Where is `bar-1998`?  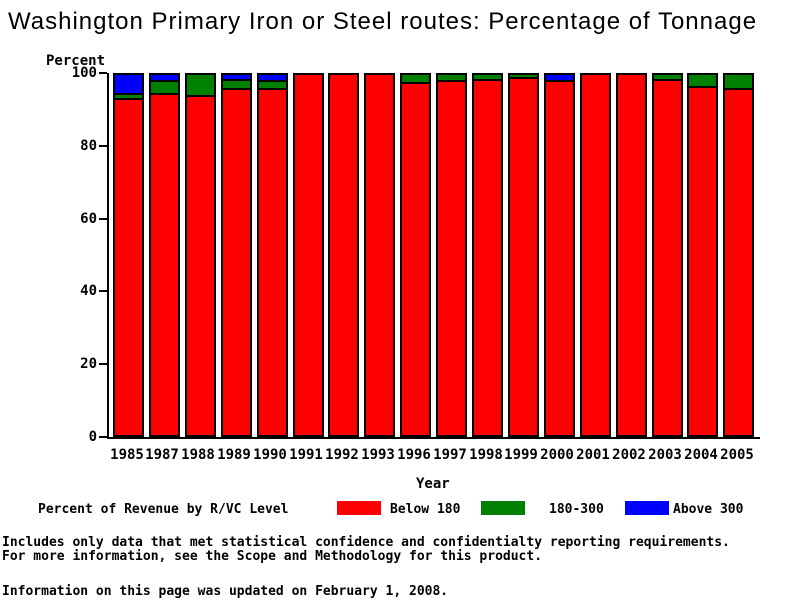
bar-1998 is located at coordinates (487, 255).